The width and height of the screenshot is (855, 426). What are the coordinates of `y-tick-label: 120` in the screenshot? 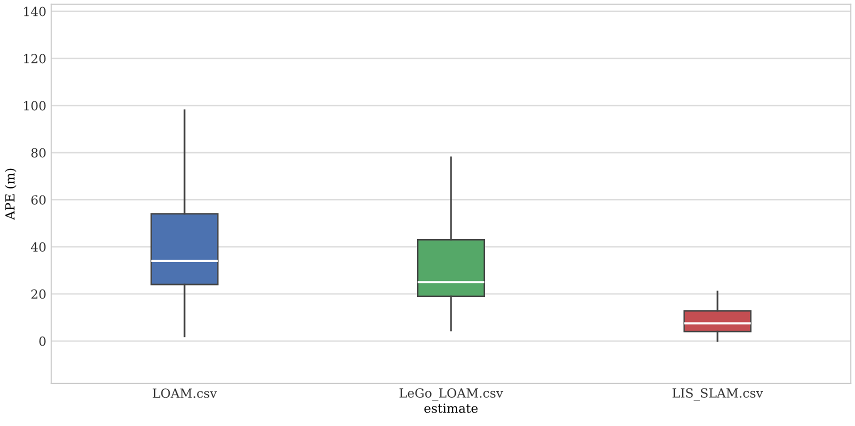 It's located at (35, 59).